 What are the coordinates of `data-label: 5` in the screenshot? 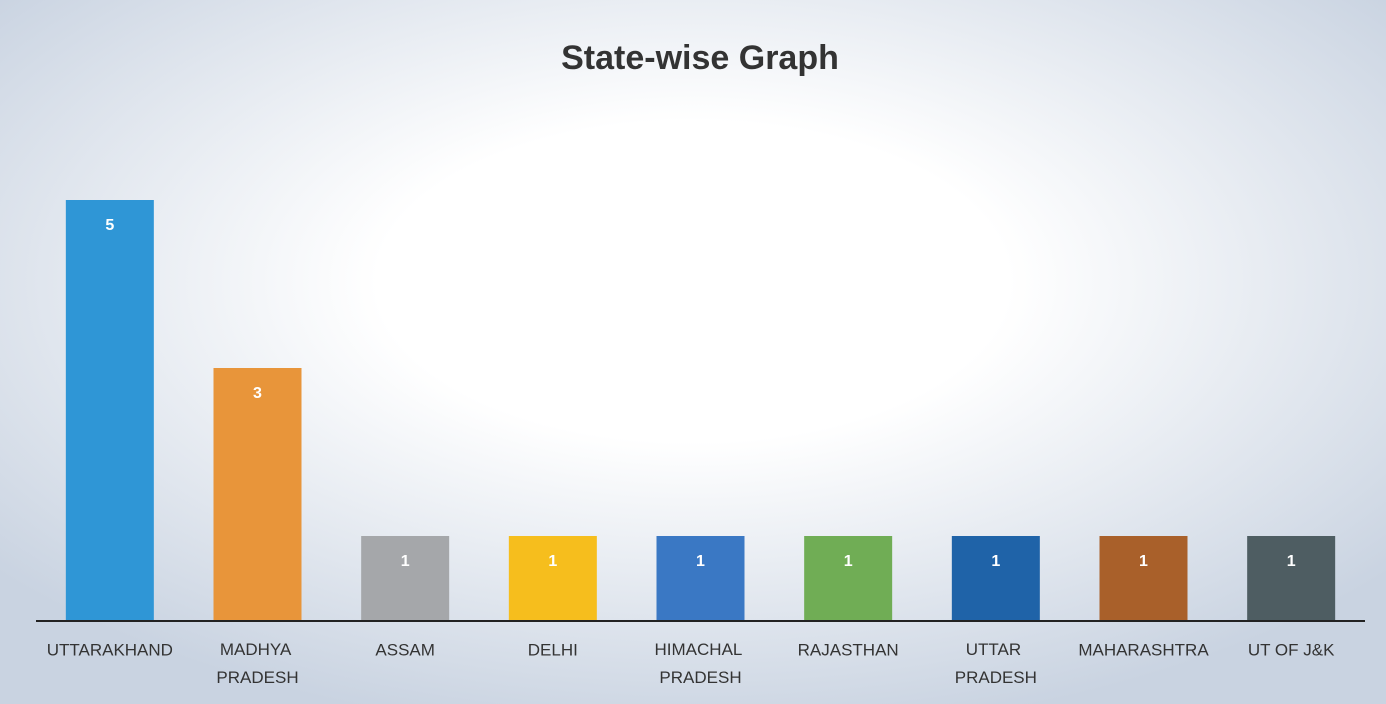 It's located at (109, 225).